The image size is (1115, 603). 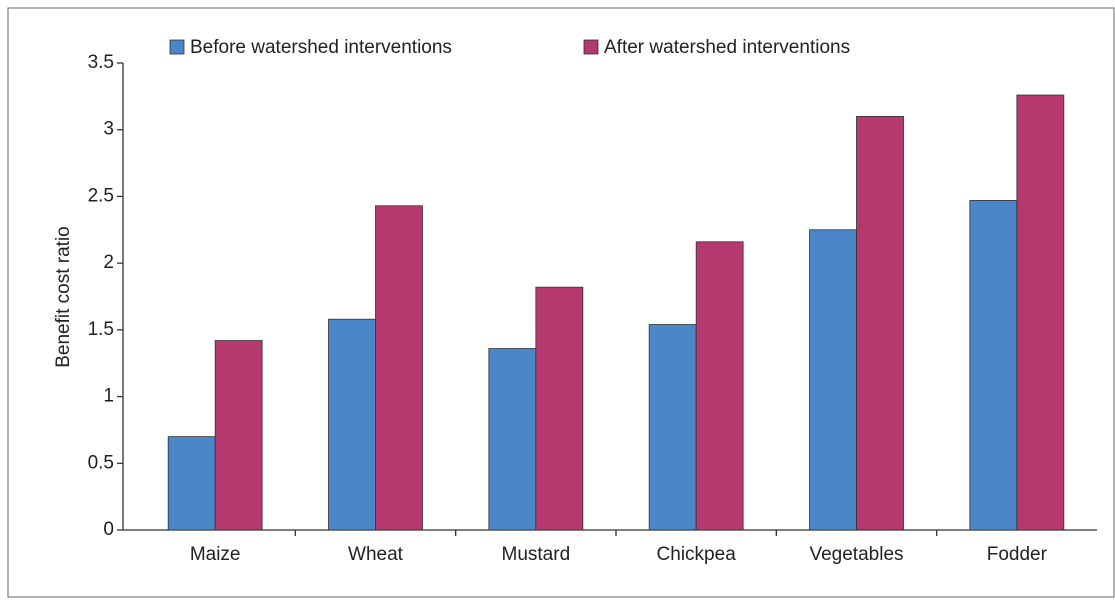 I want to click on x-tick-label: Maize, so click(x=215, y=554).